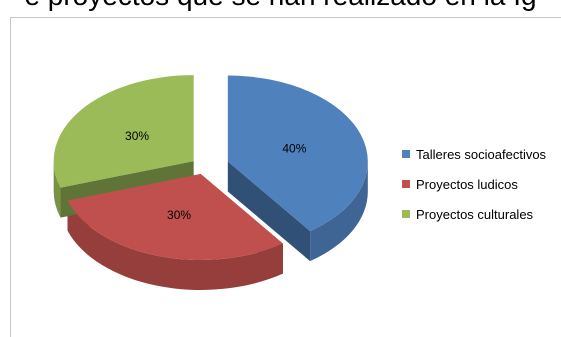 Image resolution: width=561 pixels, height=337 pixels. Describe the element at coordinates (406, 154) in the screenshot. I see `legend-swatch-talleres` at that location.